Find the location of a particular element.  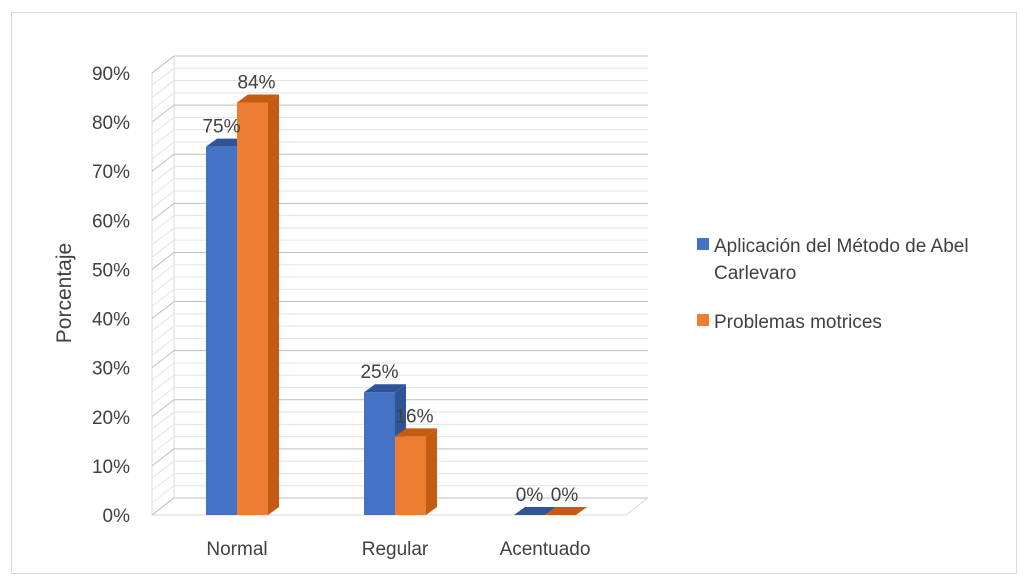

x-category-label: Normal is located at coordinates (236, 549).